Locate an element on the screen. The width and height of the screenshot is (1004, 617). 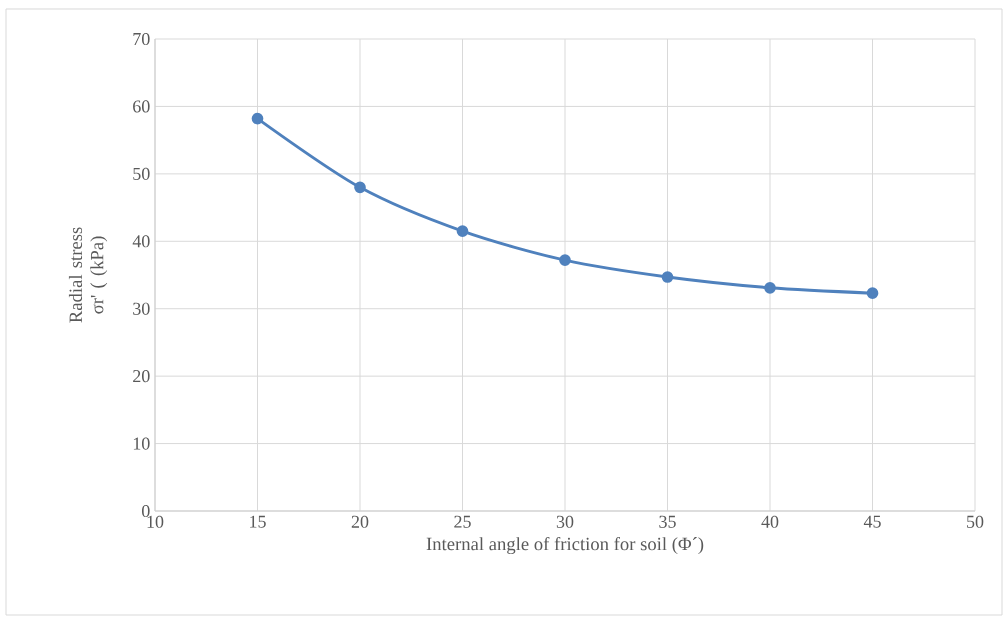
y-tick-label: 60 is located at coordinates (141, 106).